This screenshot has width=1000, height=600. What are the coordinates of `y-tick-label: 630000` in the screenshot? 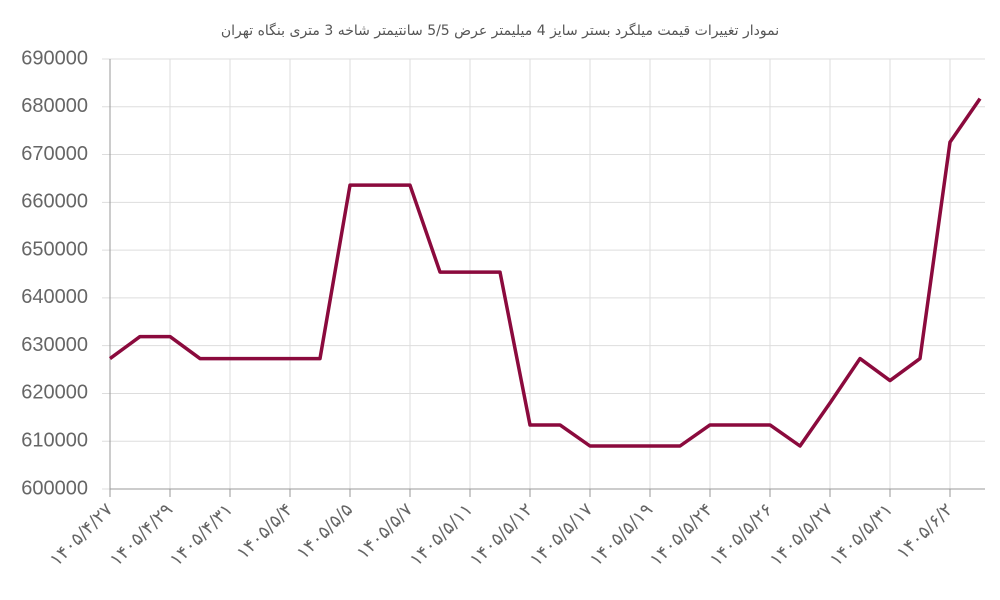 It's located at (54, 345).